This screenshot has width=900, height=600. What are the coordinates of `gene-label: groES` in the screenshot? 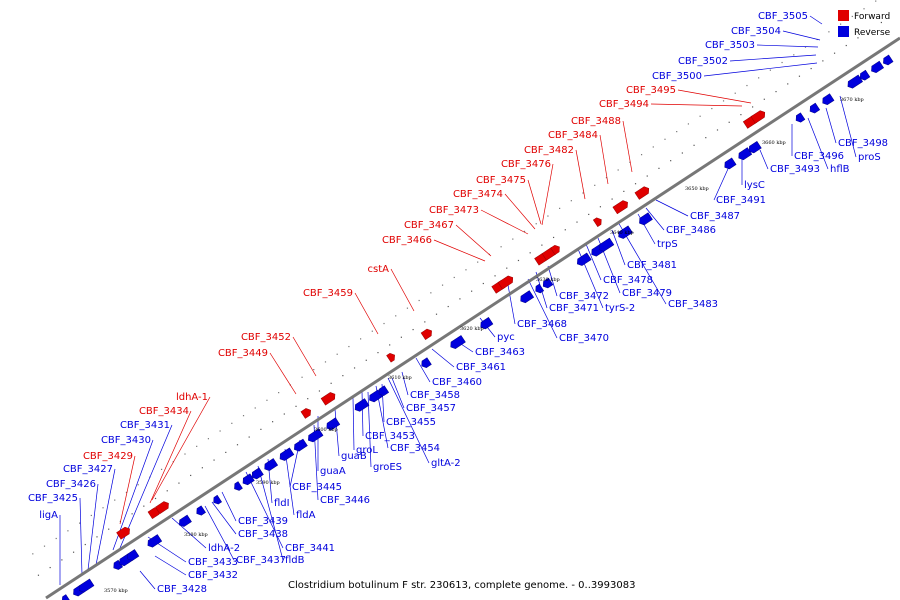 It's located at (387, 467).